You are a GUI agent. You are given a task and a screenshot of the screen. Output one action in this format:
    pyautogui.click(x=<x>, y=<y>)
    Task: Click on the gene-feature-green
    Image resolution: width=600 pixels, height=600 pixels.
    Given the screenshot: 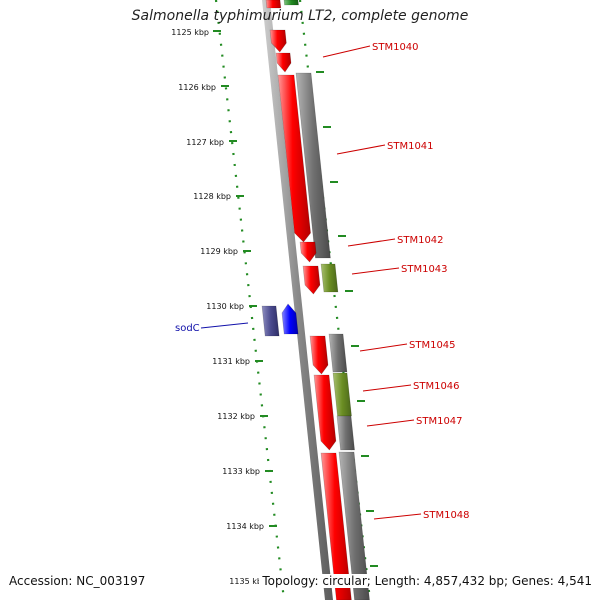 What is the action you would take?
    pyautogui.click(x=291, y=3)
    